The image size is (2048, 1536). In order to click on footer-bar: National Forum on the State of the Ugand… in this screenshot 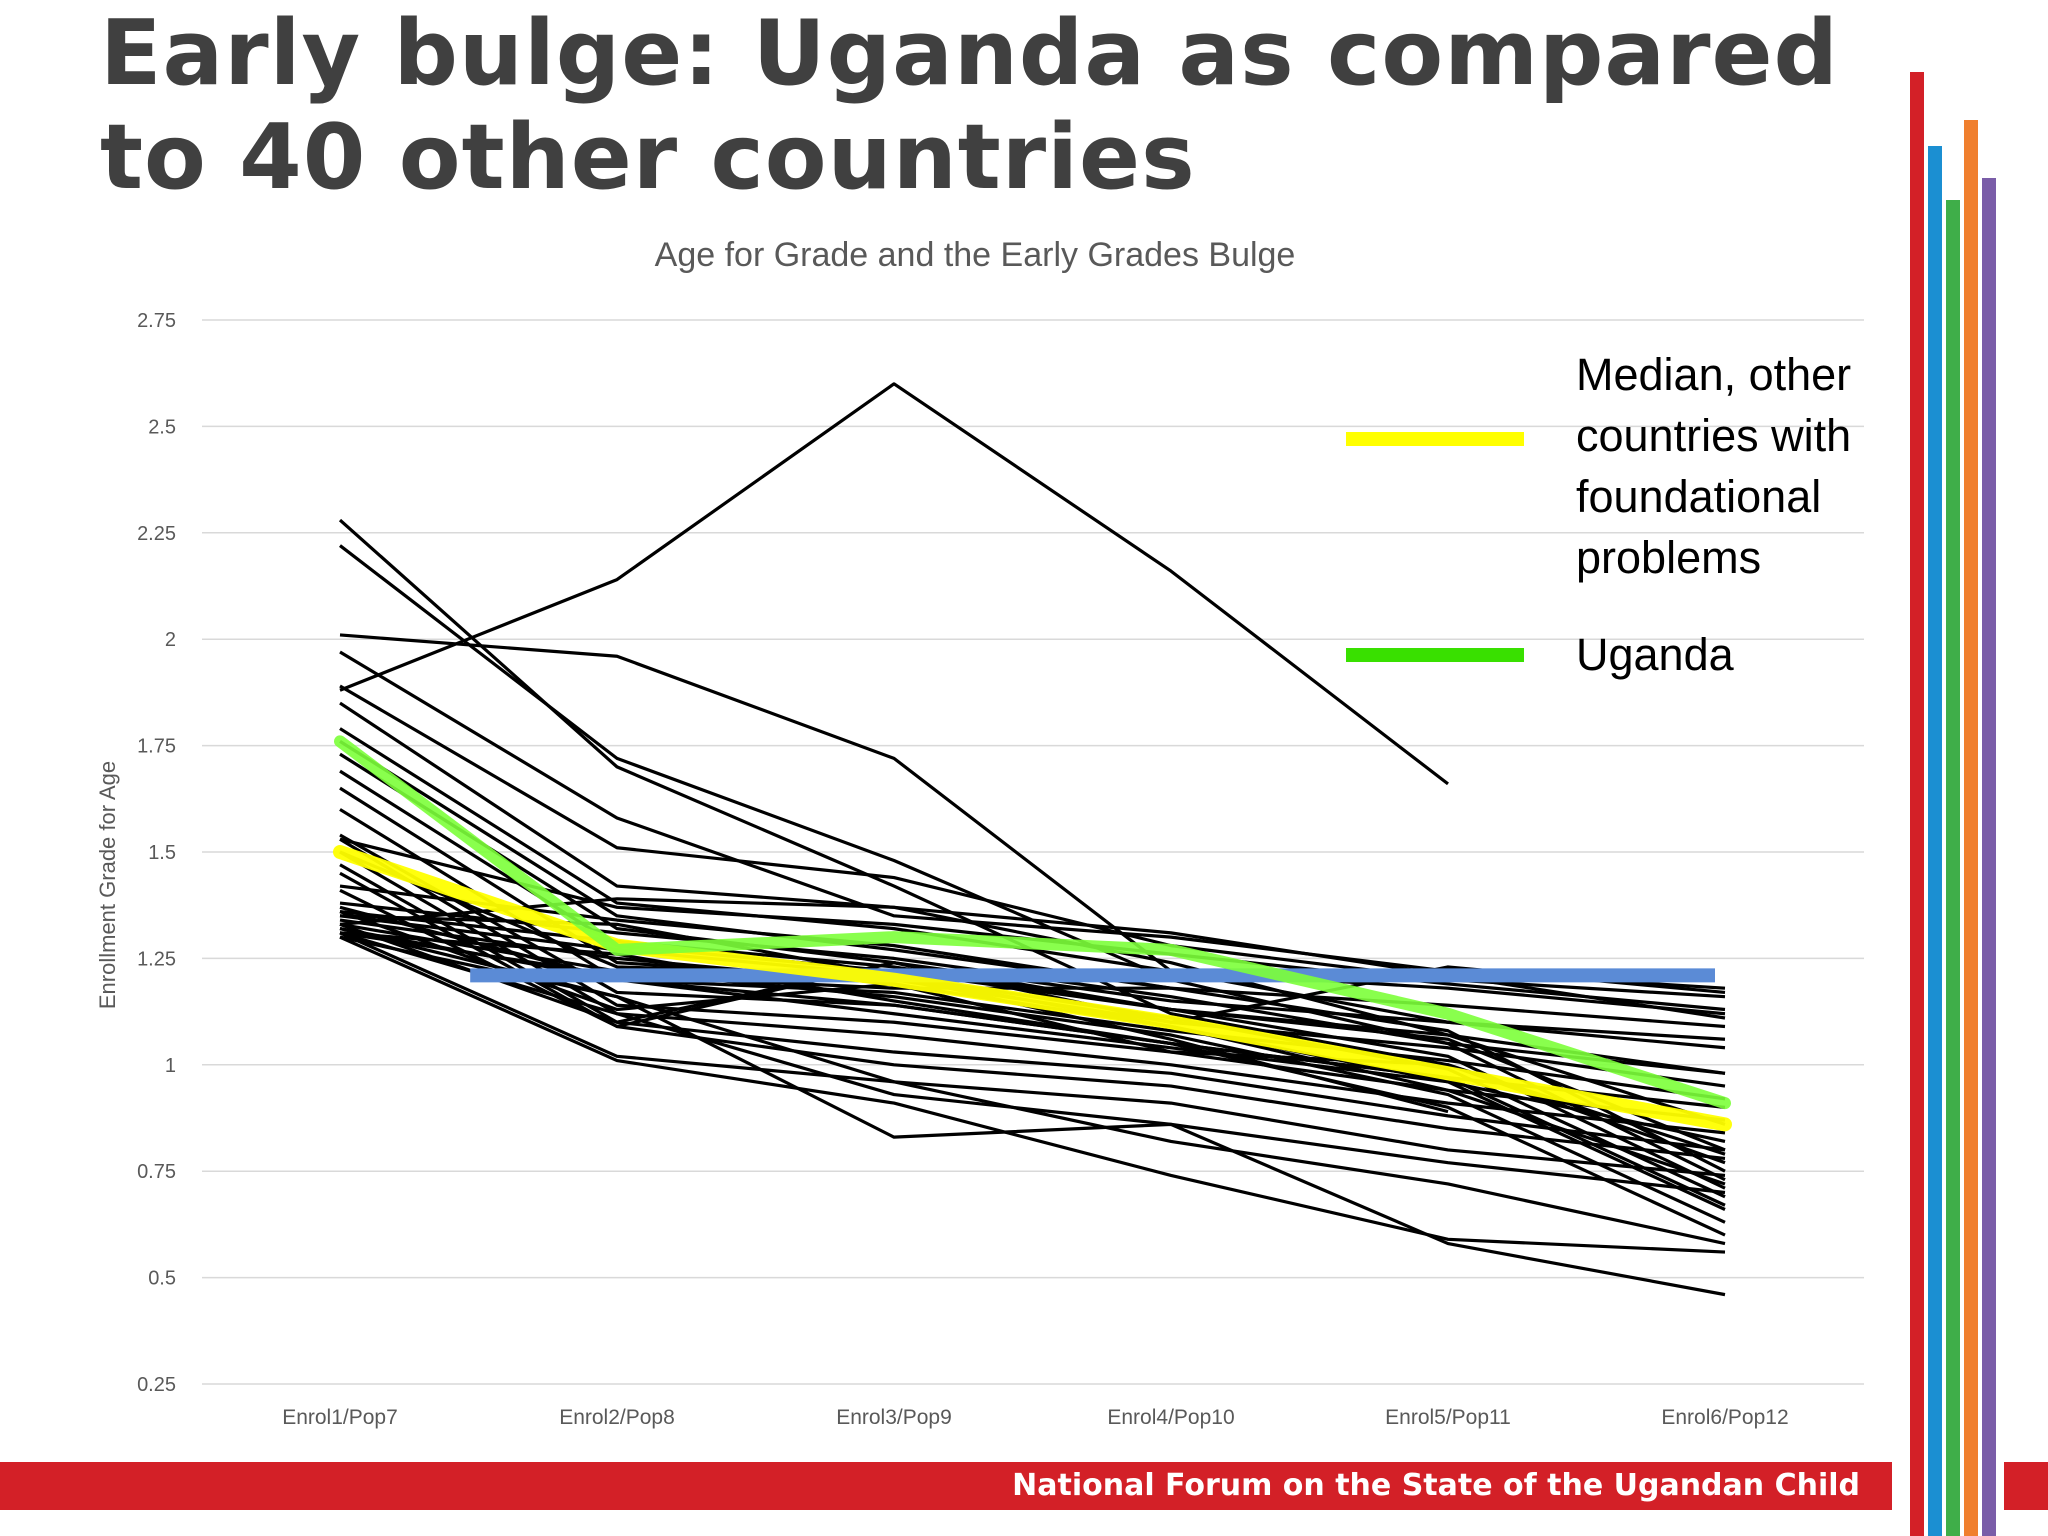, I will do `click(946, 1486)`.